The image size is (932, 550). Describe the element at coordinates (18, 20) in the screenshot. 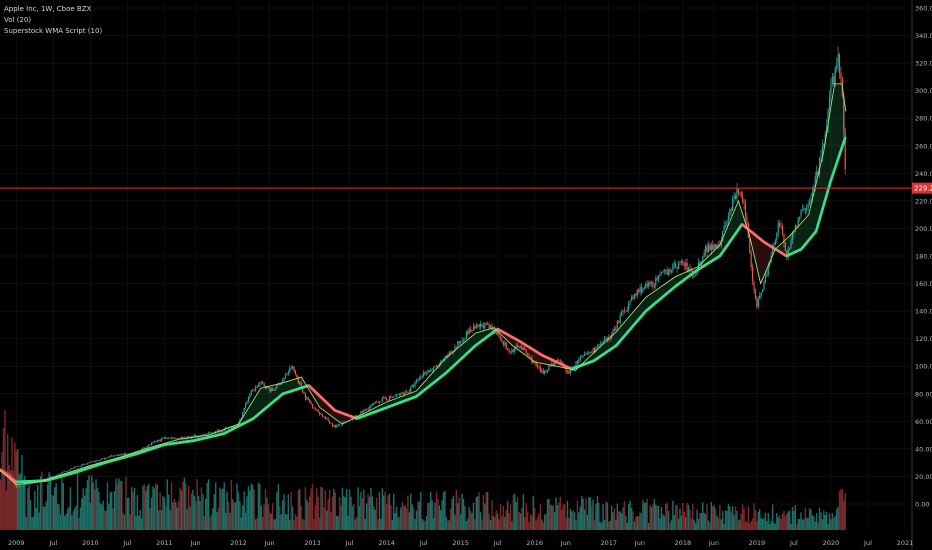

I see `volume-indicator-title: Vol (20)` at that location.